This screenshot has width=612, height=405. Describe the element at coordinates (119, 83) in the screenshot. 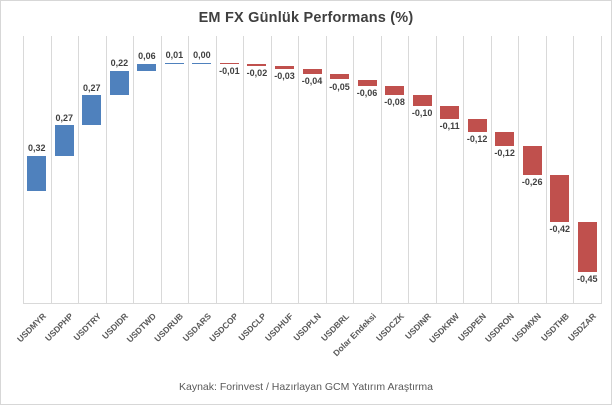

I see `waterfall-bar-USDIDR` at that location.